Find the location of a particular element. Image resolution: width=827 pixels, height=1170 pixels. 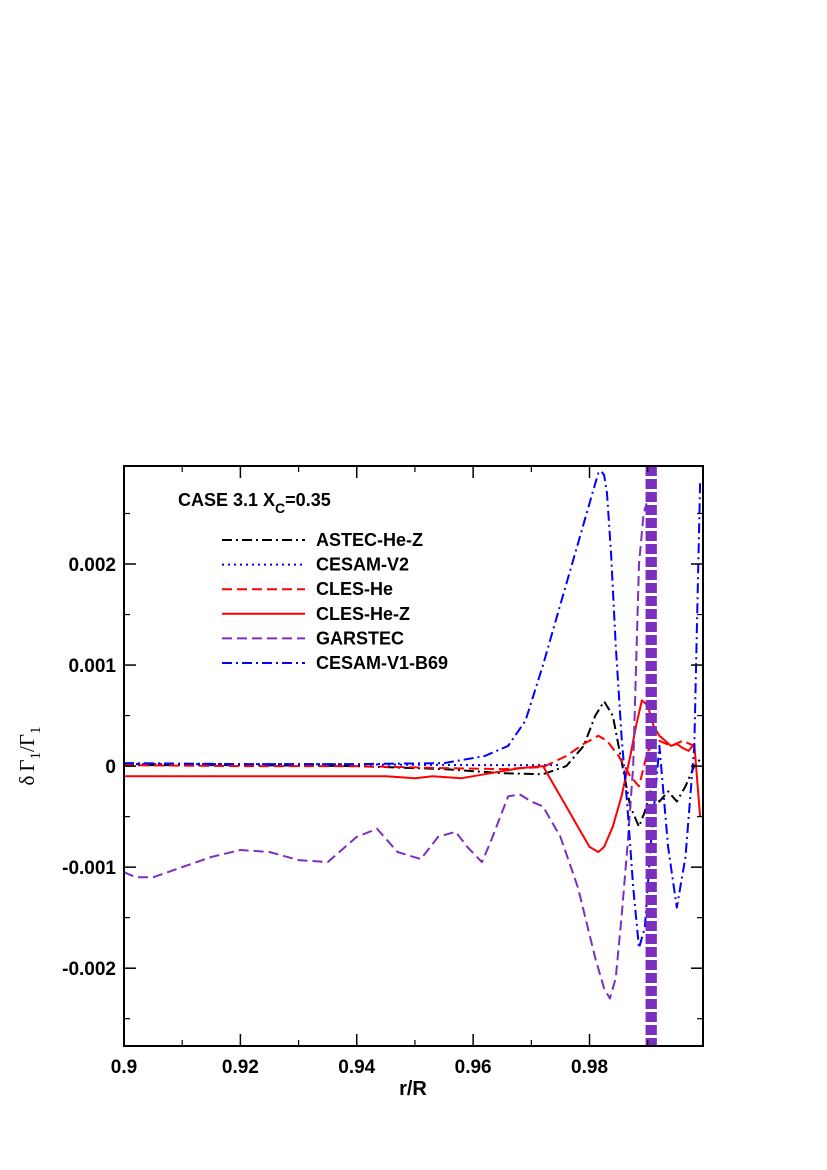

x-tick-label: 0.94 is located at coordinates (356, 1067).